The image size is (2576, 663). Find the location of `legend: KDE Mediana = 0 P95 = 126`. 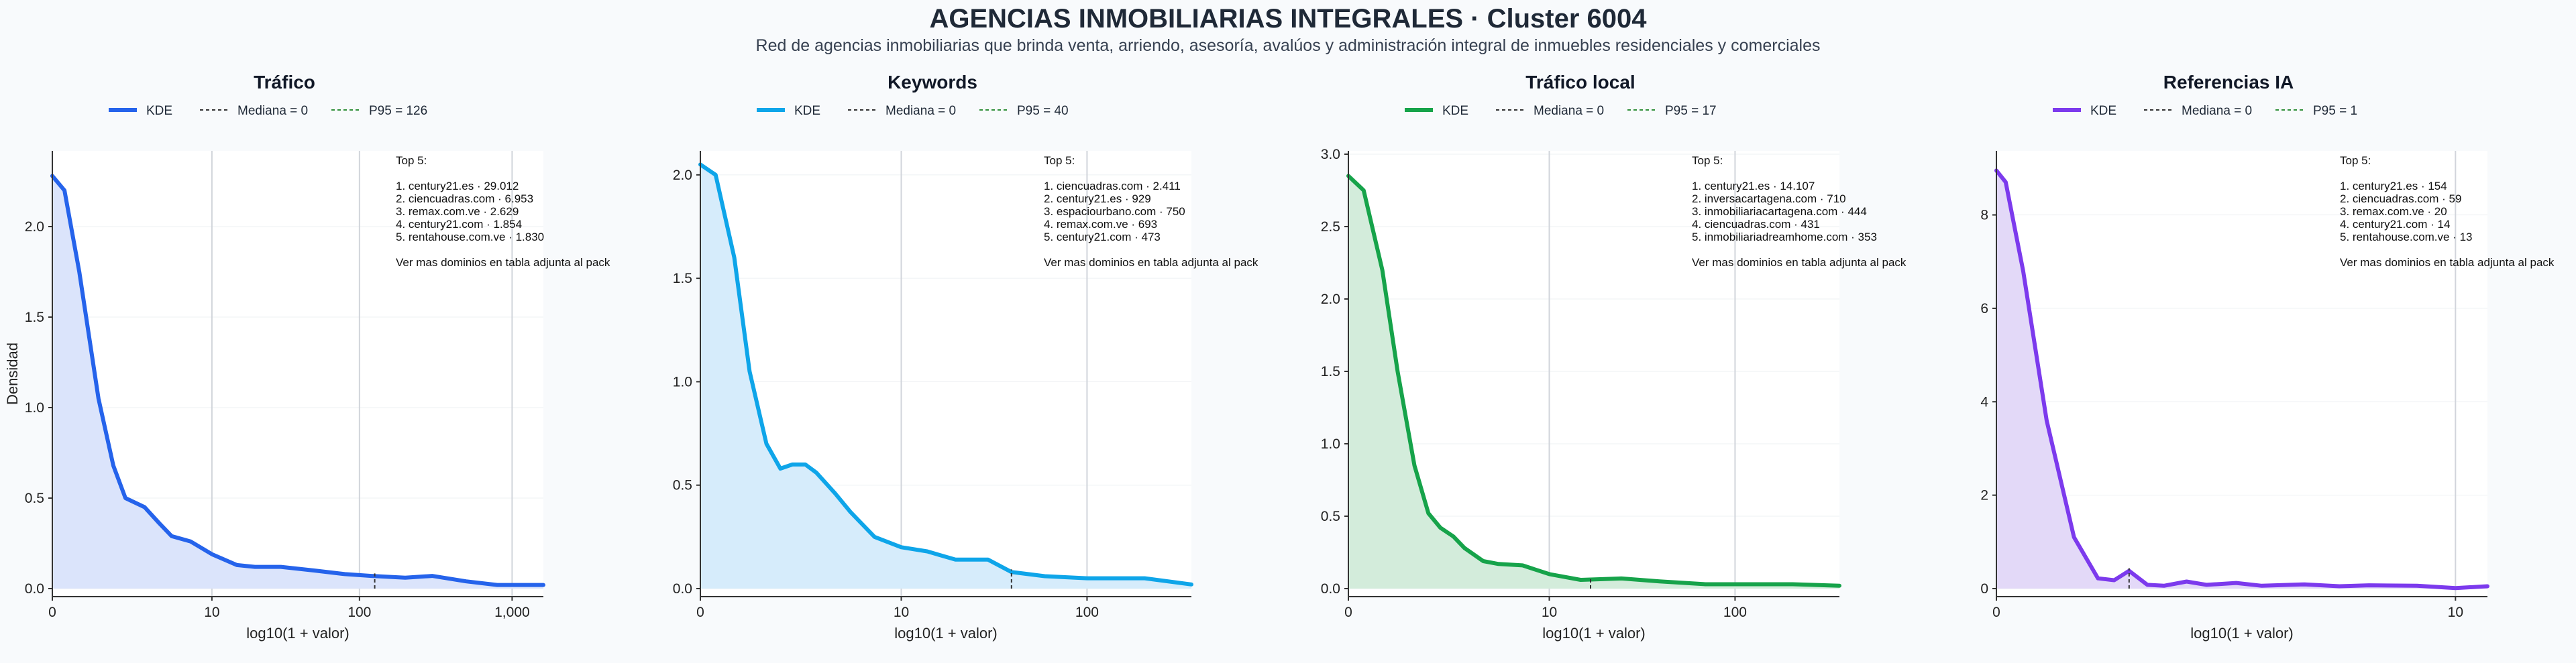

legend: KDE Mediana = 0 P95 = 126 is located at coordinates (268, 111).